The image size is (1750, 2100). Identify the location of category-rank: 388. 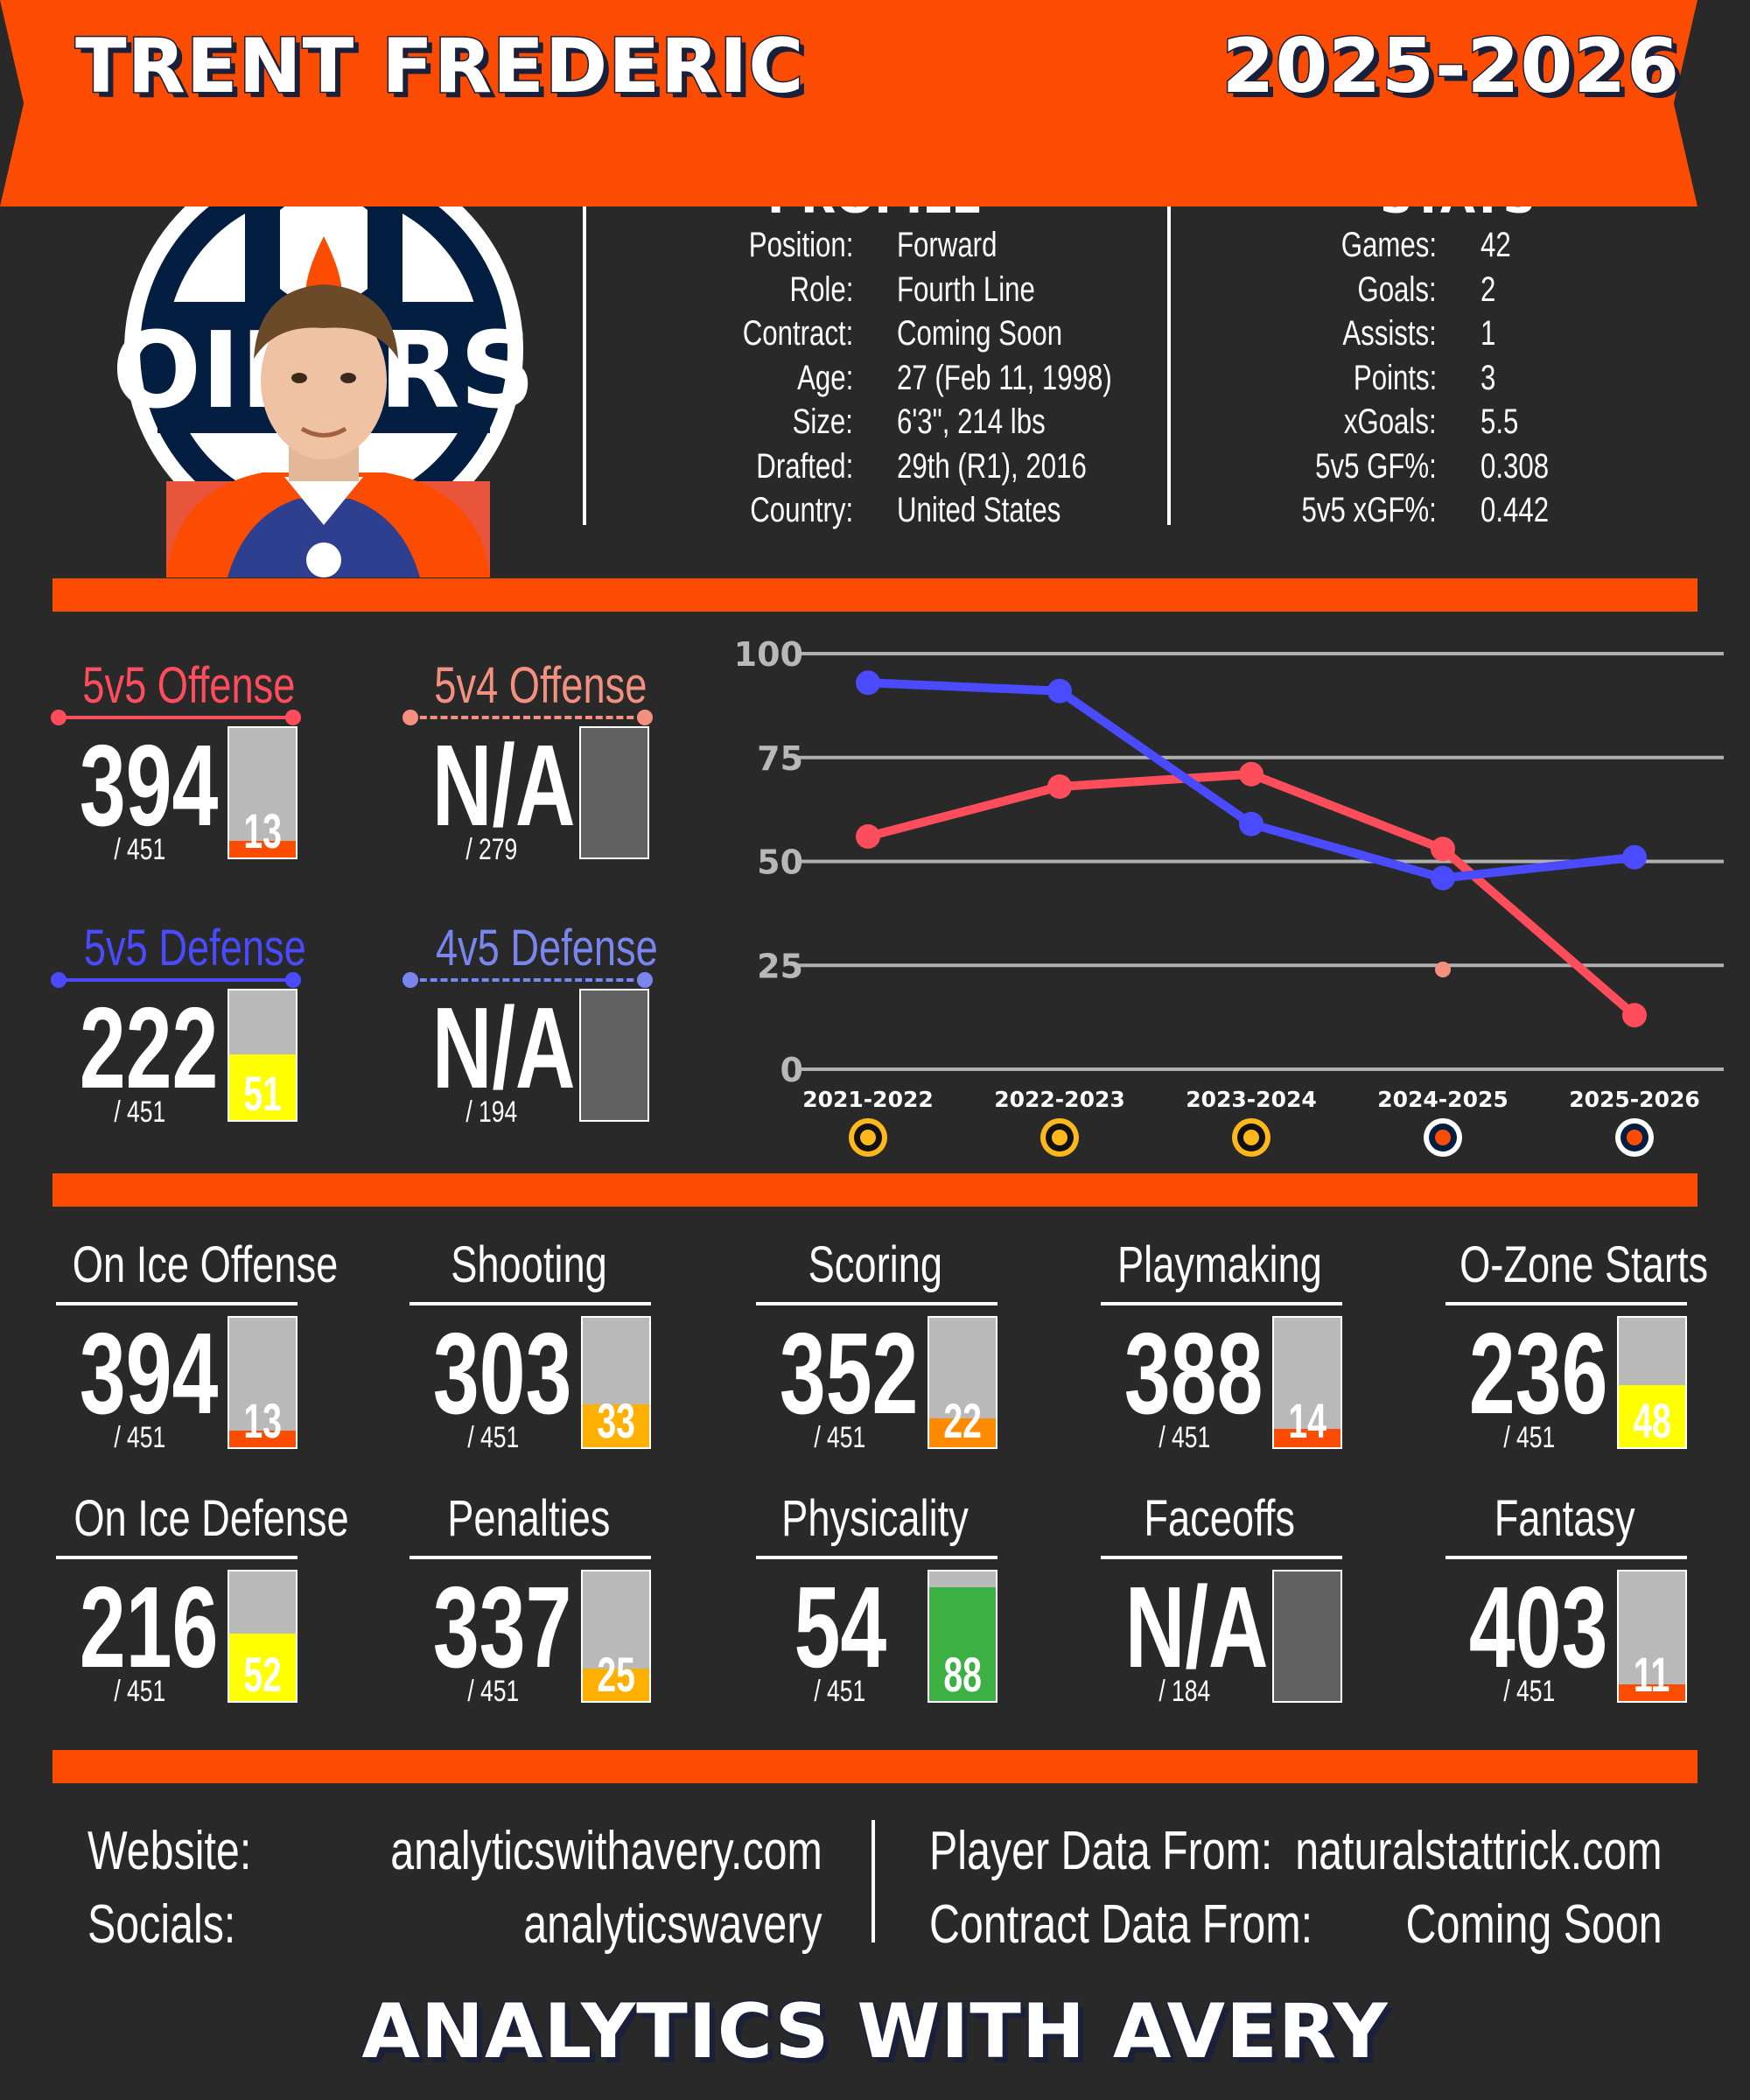
(1194, 1373).